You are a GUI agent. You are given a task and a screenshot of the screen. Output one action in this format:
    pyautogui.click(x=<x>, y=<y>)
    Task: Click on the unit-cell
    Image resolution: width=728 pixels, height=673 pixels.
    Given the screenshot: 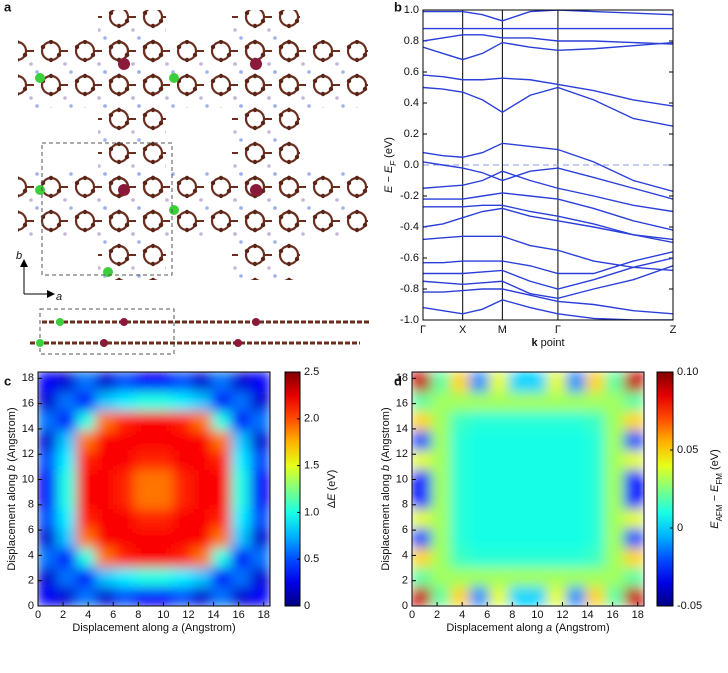 What is the action you would take?
    pyautogui.click(x=107, y=209)
    